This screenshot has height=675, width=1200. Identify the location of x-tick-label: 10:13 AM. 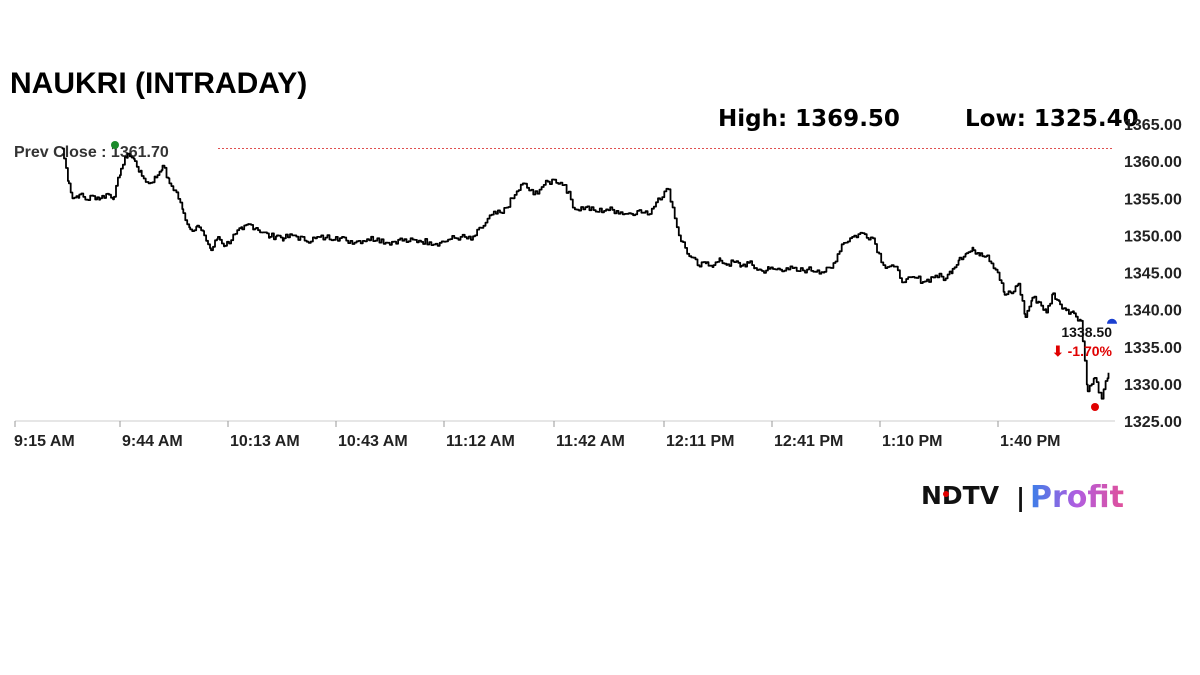
(265, 441).